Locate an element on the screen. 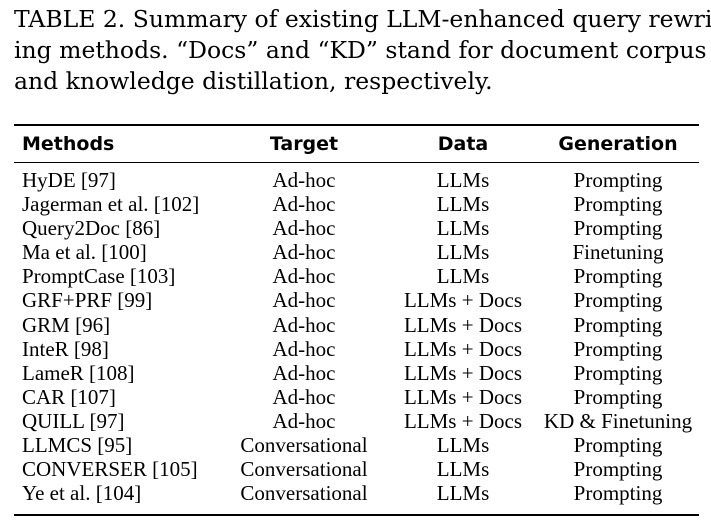  method-cell: CAR [107] is located at coordinates (69, 396).